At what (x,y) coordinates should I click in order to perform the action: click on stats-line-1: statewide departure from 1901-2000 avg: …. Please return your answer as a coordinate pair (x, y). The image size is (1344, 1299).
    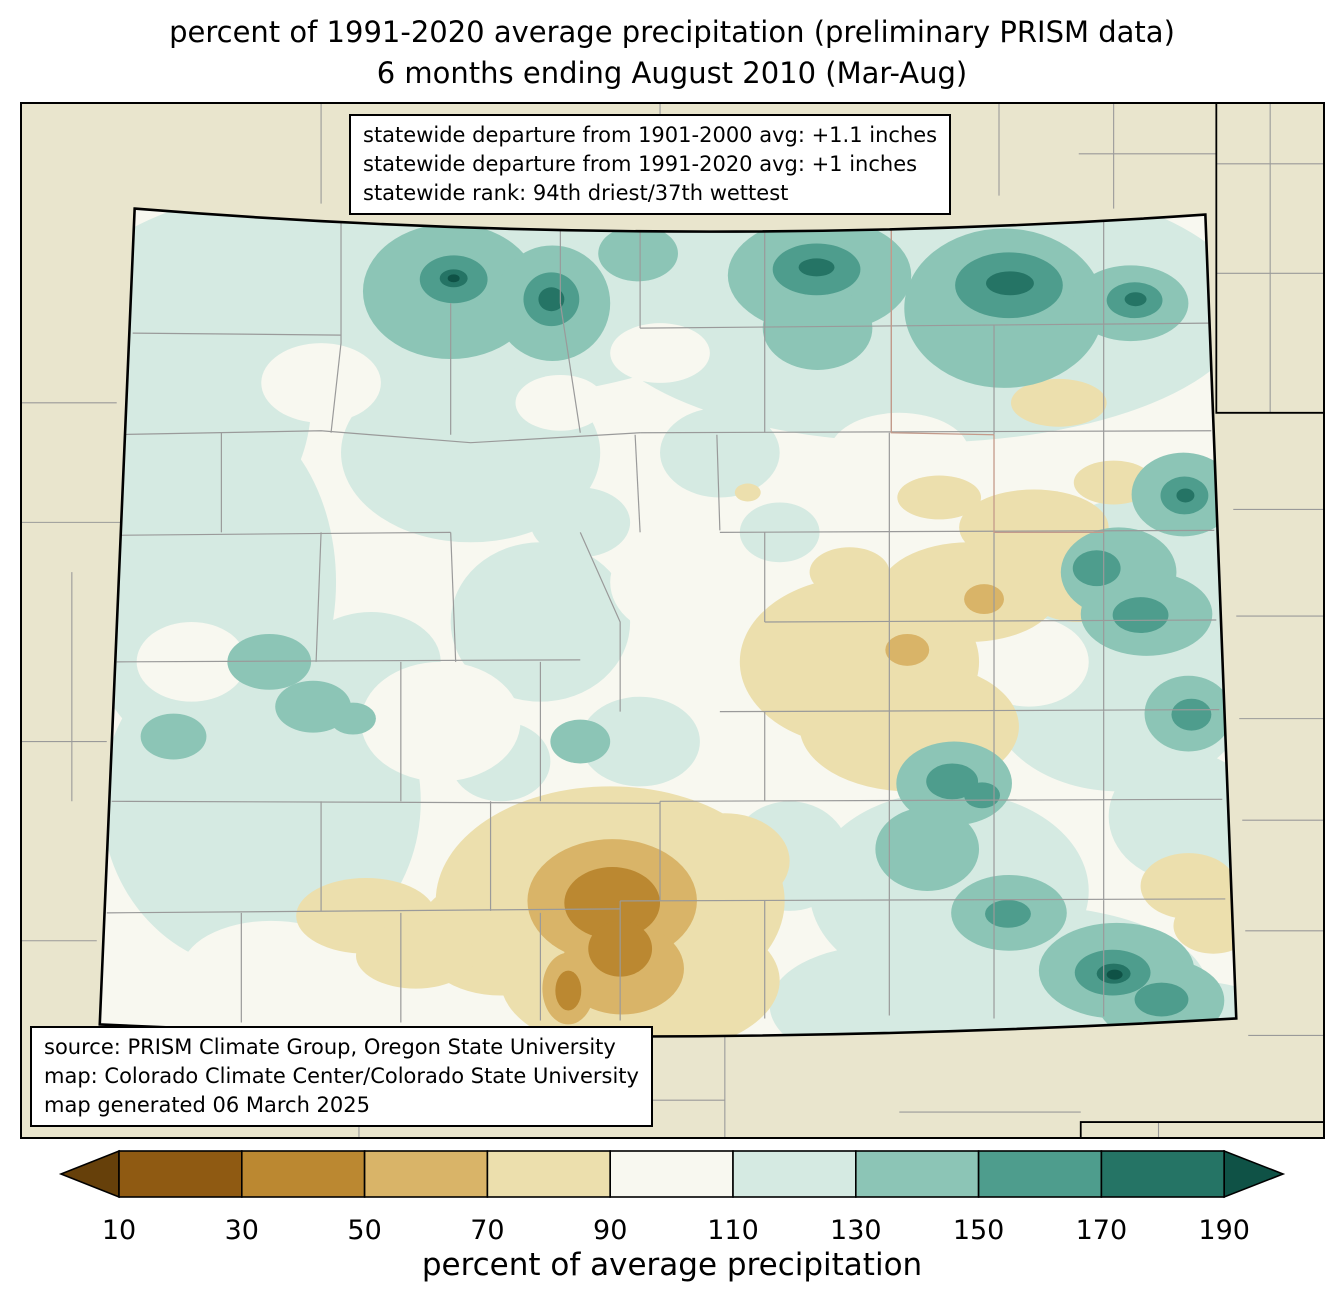
    Looking at the image, I should click on (650, 135).